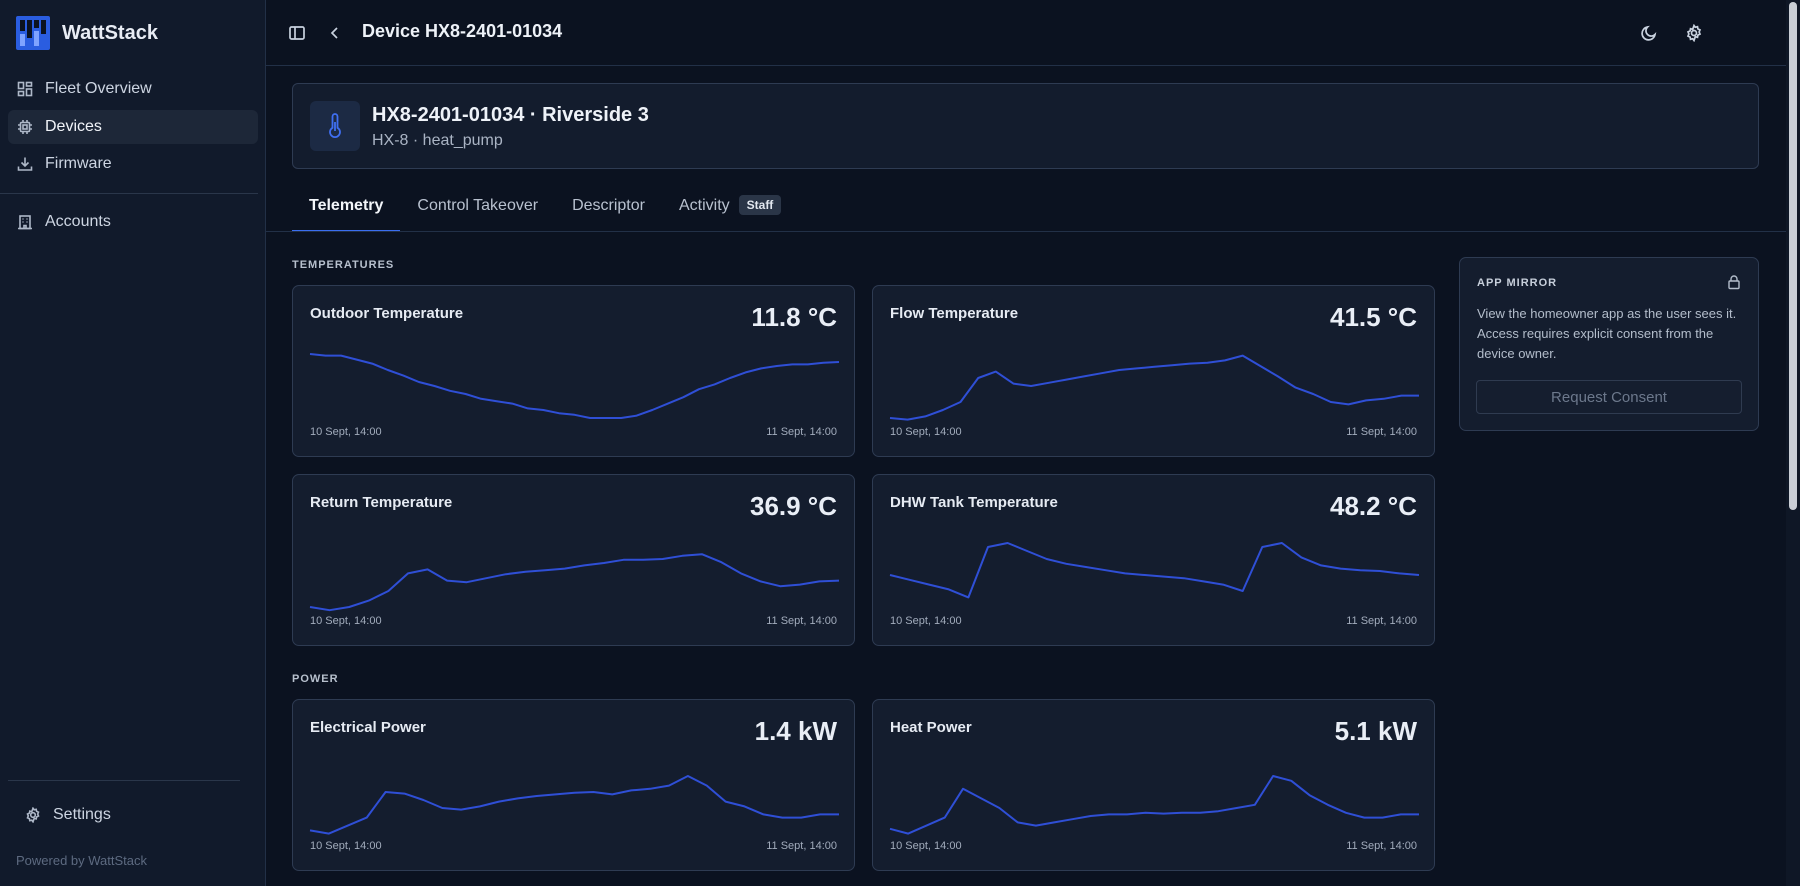 This screenshot has height=886, width=1800. I want to click on section-title-temperatures: TEMPERATURES, so click(343, 265).